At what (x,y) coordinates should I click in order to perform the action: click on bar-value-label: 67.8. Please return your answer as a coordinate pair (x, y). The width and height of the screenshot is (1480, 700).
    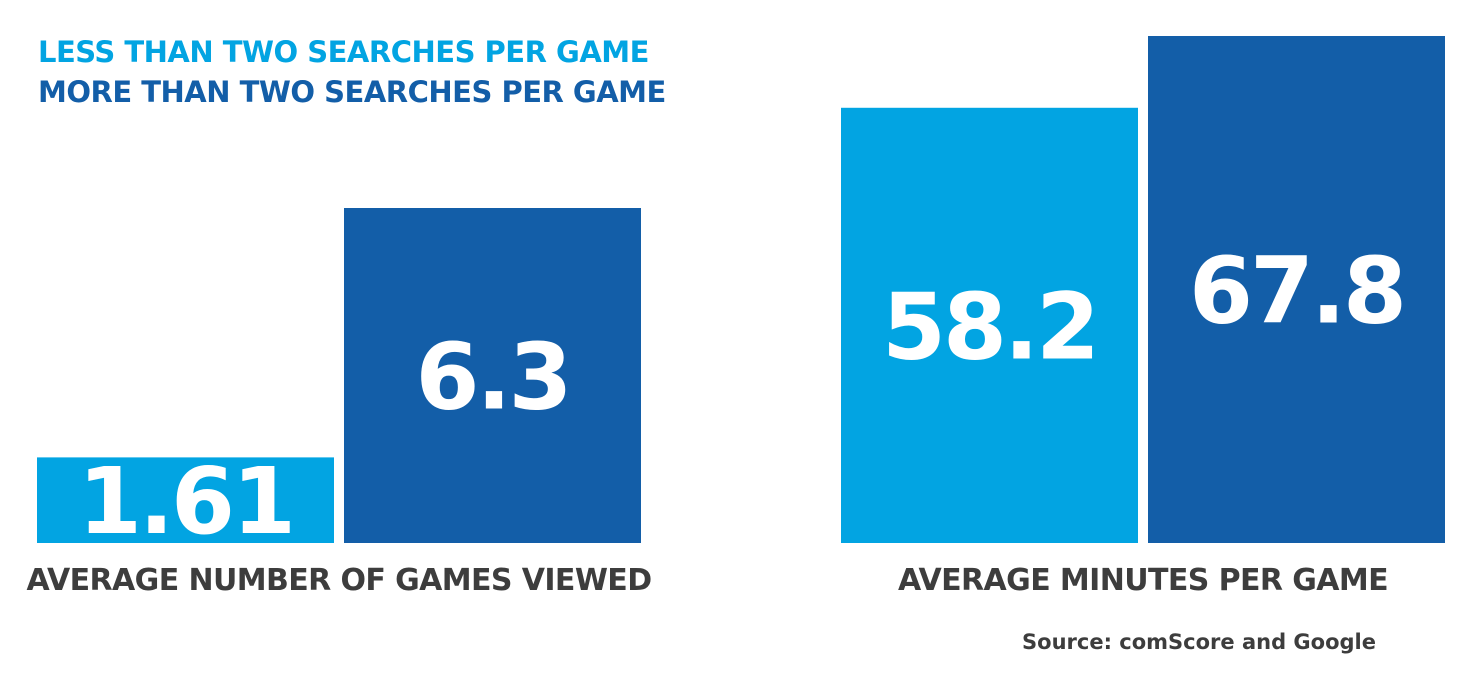
    Looking at the image, I should click on (1296, 291).